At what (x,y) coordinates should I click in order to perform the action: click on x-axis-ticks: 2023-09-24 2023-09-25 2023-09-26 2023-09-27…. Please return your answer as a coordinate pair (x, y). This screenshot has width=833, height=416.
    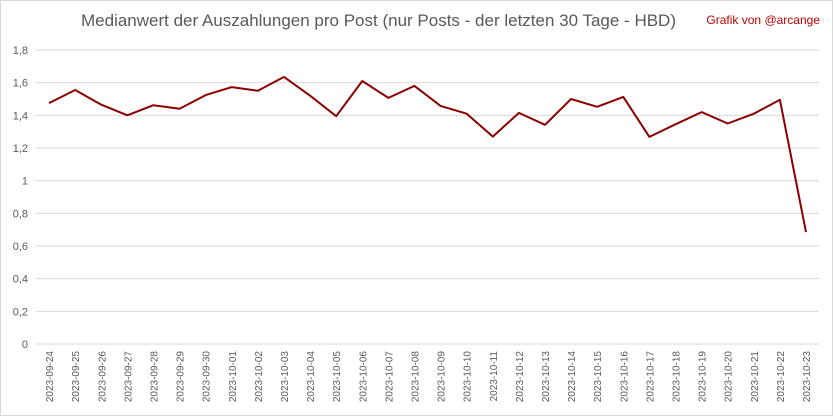
    Looking at the image, I should click on (429, 377).